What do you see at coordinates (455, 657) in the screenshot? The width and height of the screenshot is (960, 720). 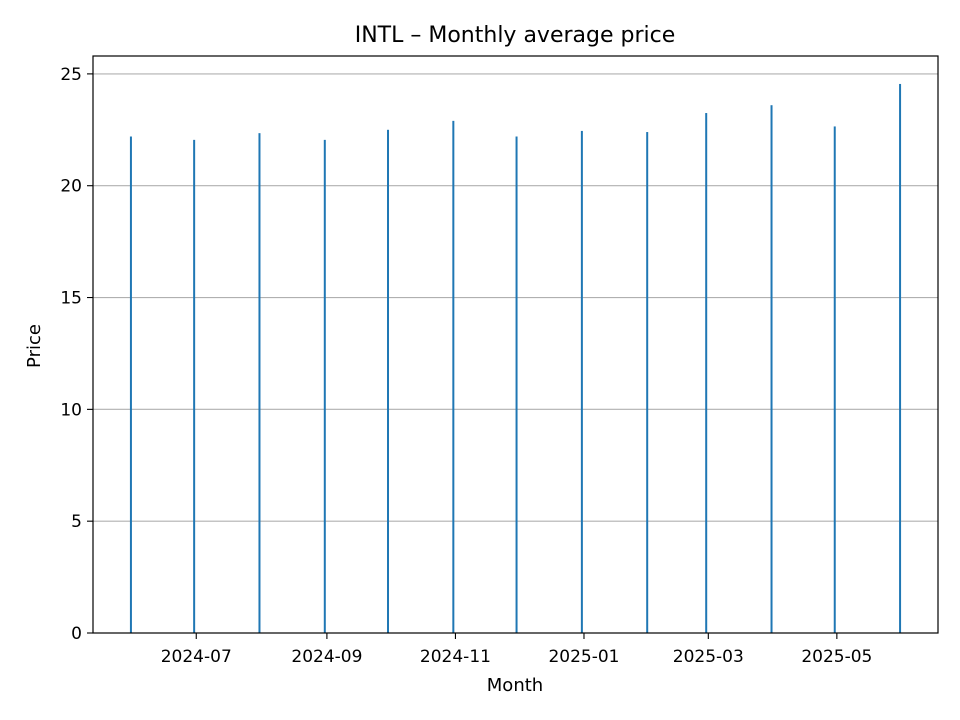 I see `x-tick-label: 2024-11` at bounding box center [455, 657].